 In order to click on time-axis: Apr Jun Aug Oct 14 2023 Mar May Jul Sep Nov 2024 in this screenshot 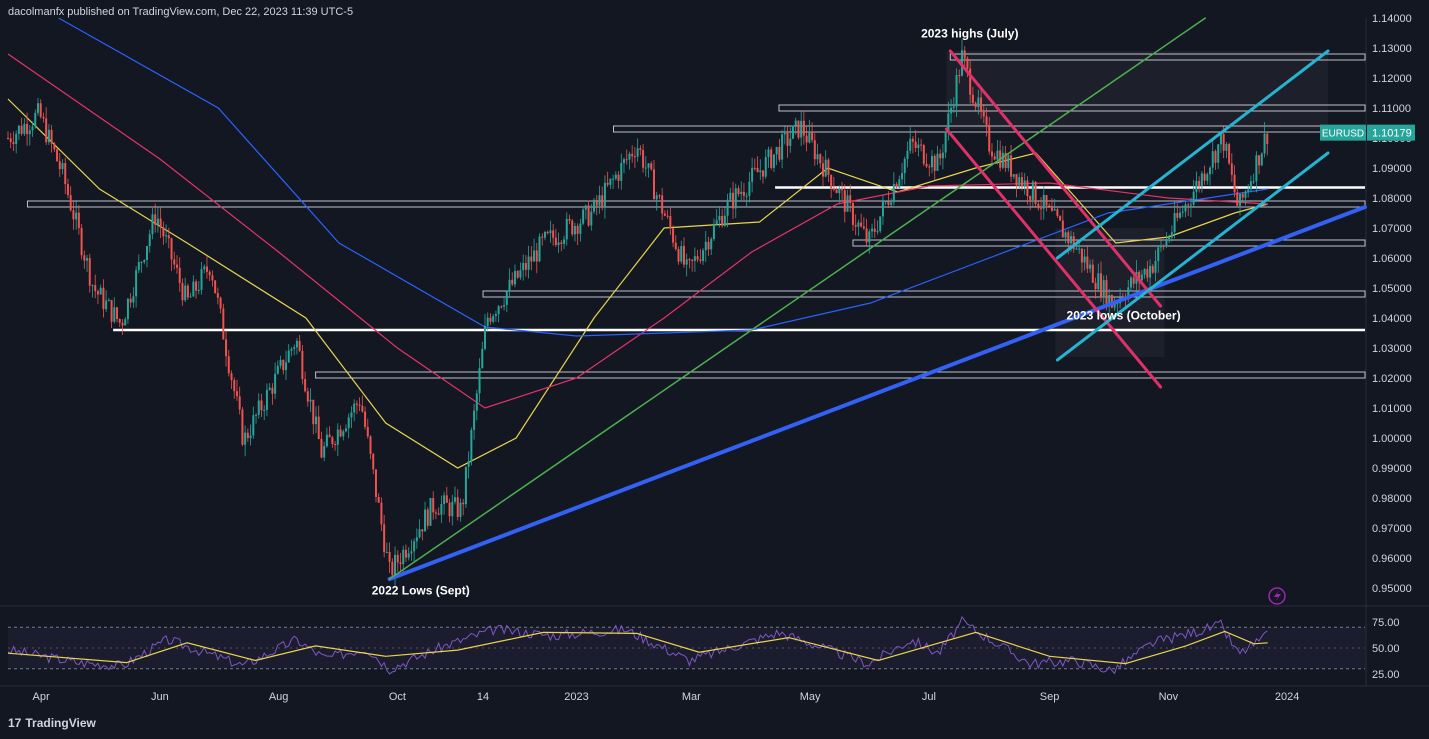, I will do `click(666, 697)`.